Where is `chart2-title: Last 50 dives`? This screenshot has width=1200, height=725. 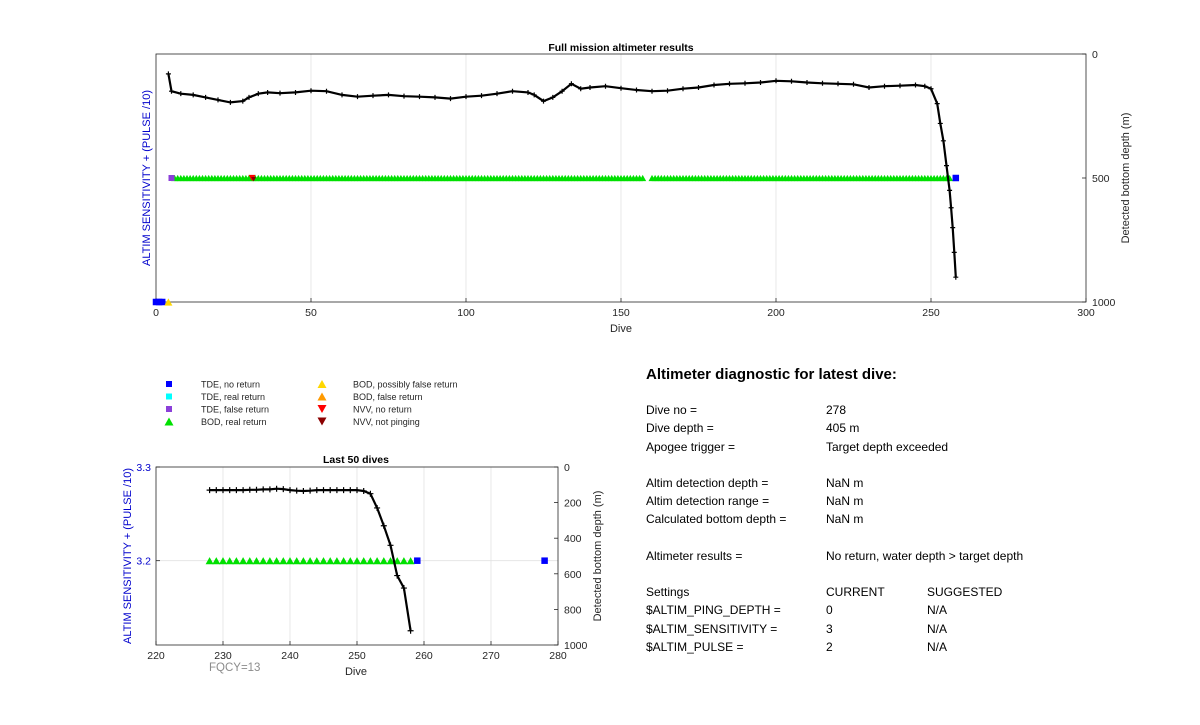 chart2-title: Last 50 dives is located at coordinates (356, 460).